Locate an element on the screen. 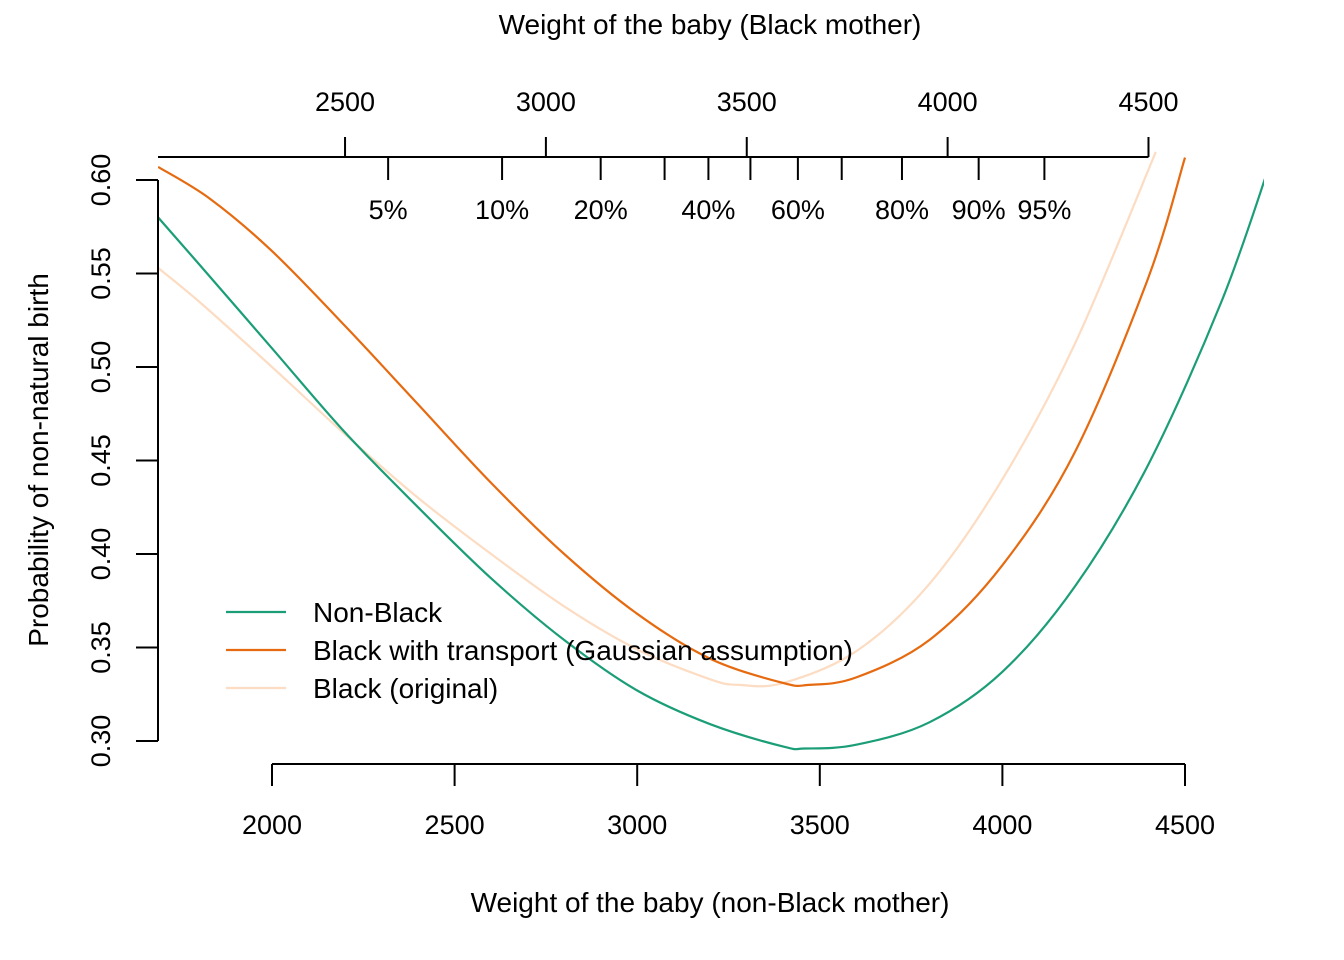  top-tick-label-2: 3500 is located at coordinates (747, 102).